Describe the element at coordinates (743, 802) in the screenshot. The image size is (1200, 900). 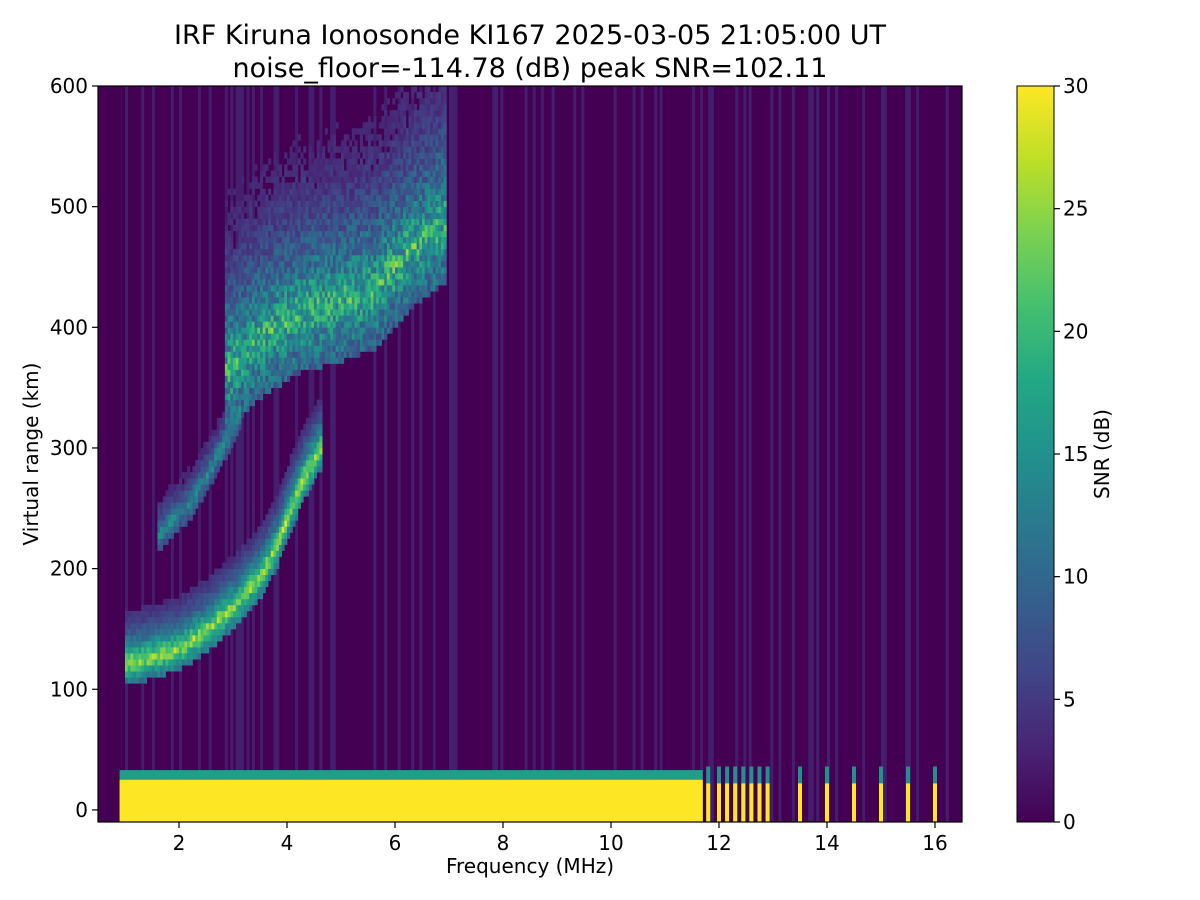
I see `carrier-line` at that location.